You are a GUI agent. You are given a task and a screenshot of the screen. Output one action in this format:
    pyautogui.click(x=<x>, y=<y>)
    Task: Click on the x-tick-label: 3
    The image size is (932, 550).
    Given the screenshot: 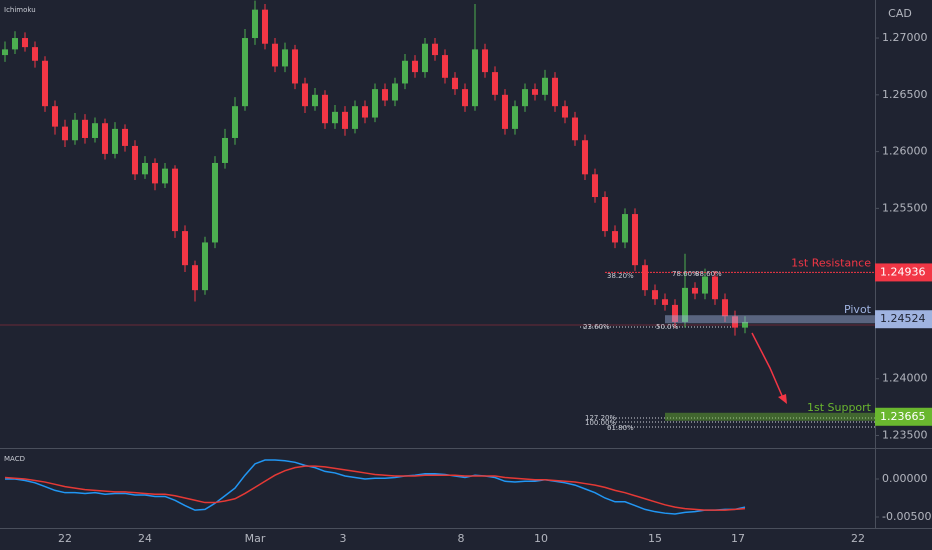 What is the action you would take?
    pyautogui.click(x=343, y=538)
    